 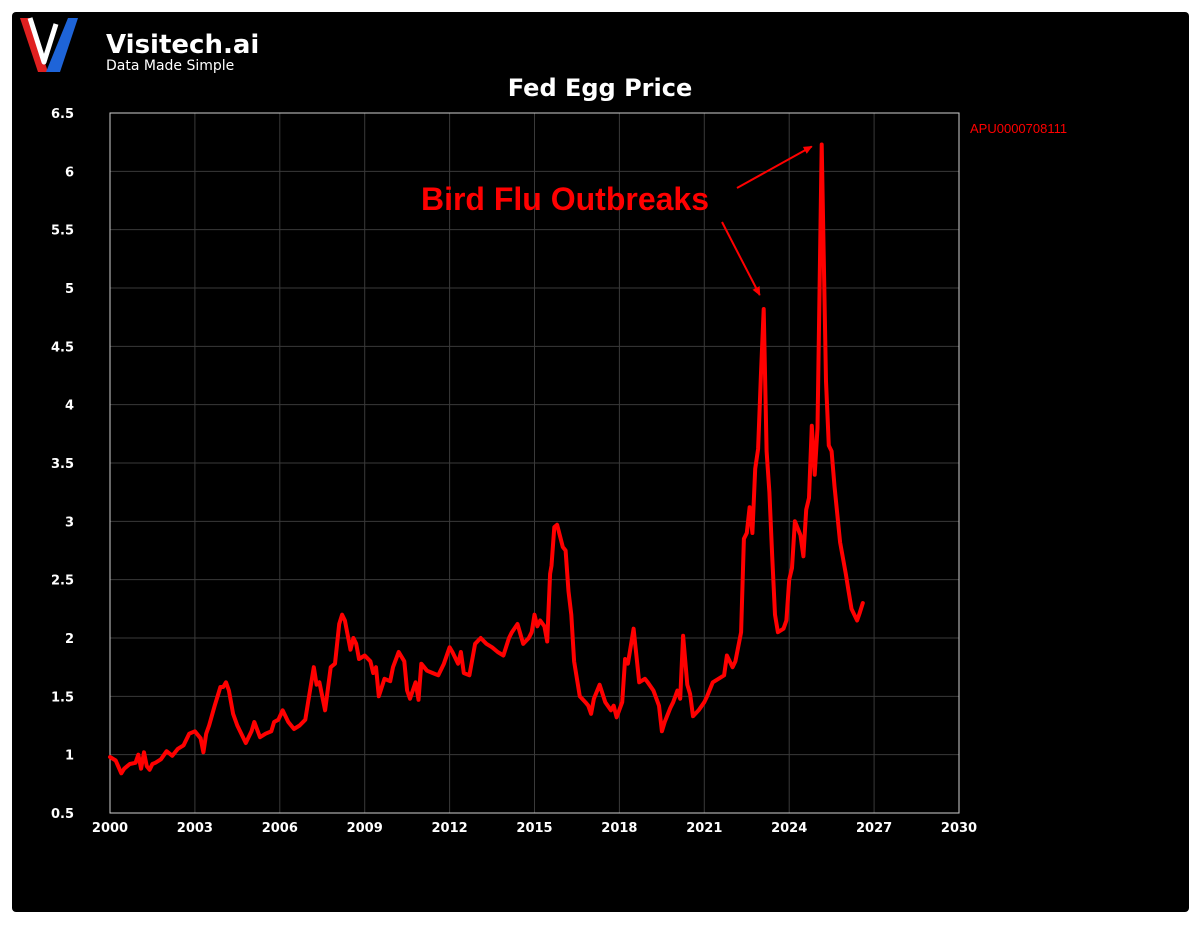 What do you see at coordinates (450, 828) in the screenshot?
I see `x-tick-label: 2012` at bounding box center [450, 828].